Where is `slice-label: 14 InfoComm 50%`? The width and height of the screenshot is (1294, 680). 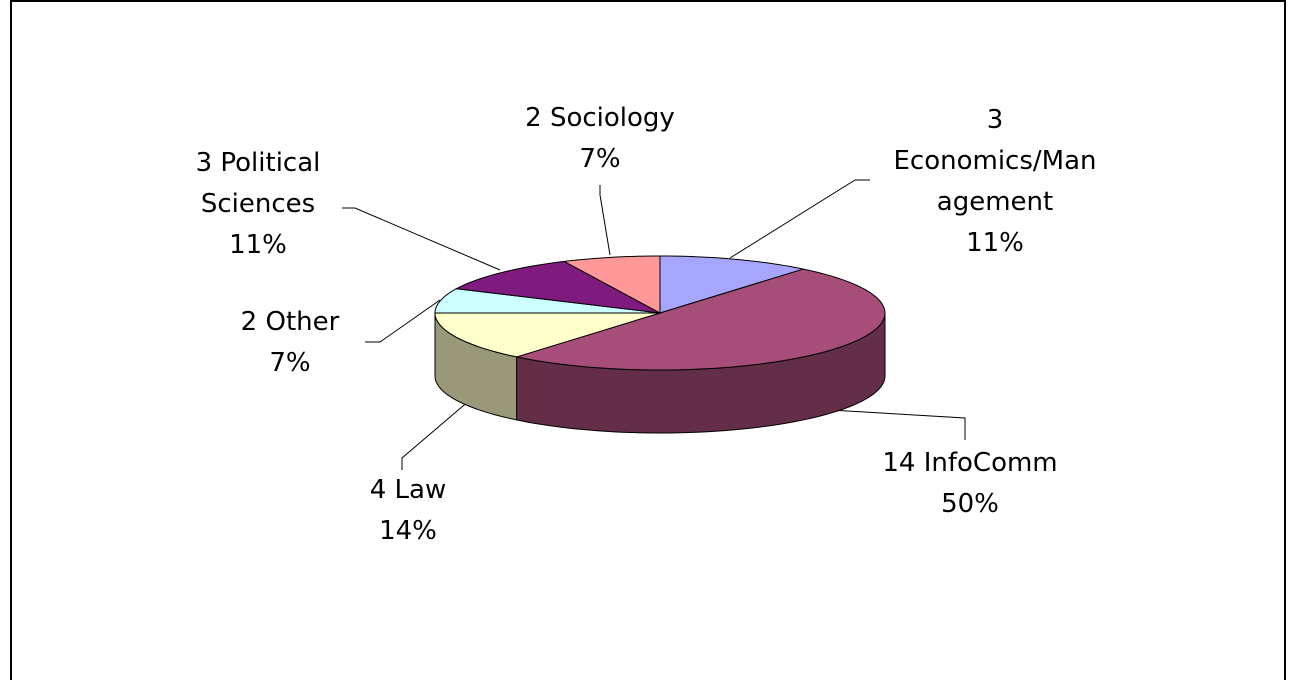
slice-label: 14 InfoComm 50% is located at coordinates (970, 484).